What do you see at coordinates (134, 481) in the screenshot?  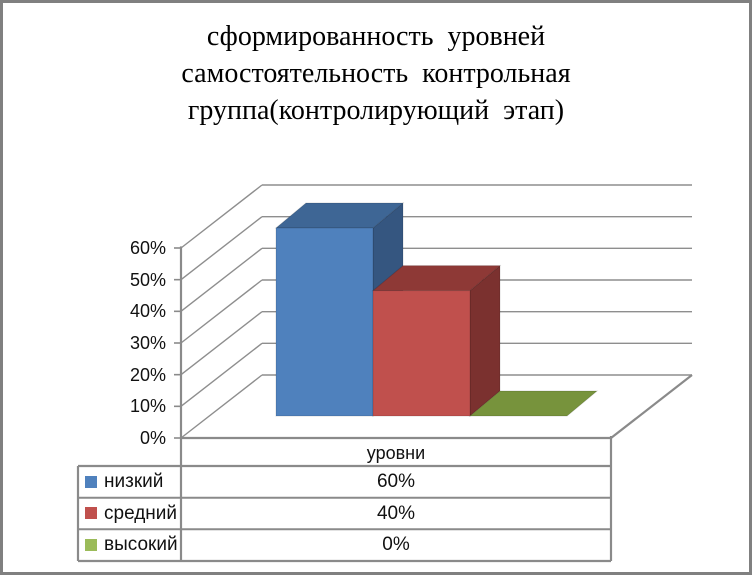 I see `series-name-label: низкий` at bounding box center [134, 481].